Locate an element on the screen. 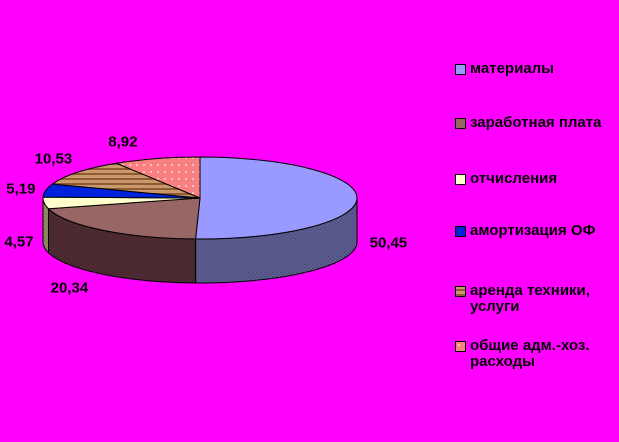 The image size is (619, 442). legend-label: материалы is located at coordinates (512, 68).